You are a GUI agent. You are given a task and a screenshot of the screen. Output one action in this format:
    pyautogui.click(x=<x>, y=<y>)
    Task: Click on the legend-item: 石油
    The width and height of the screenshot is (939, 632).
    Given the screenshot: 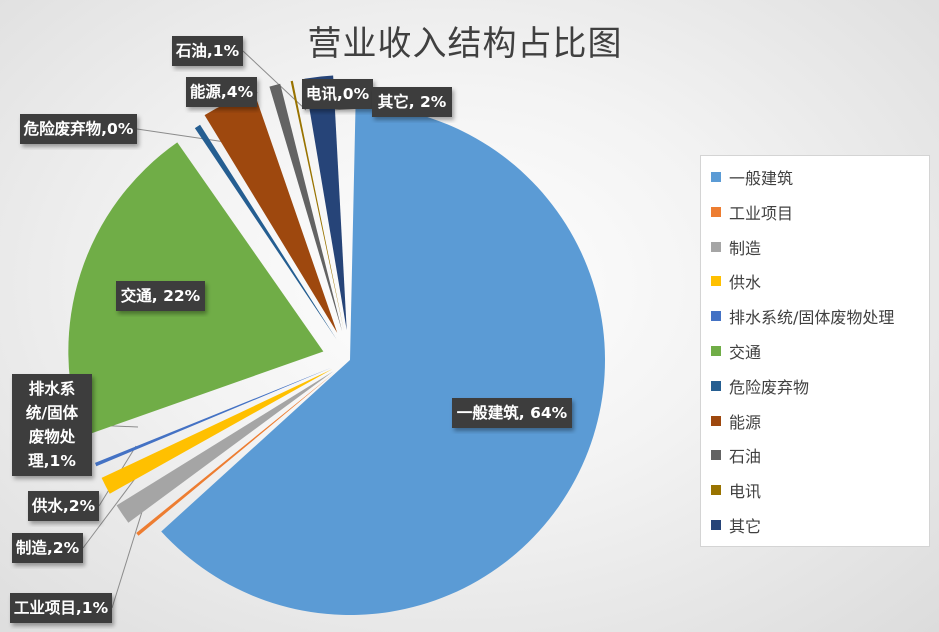 What is the action you would take?
    pyautogui.click(x=731, y=455)
    